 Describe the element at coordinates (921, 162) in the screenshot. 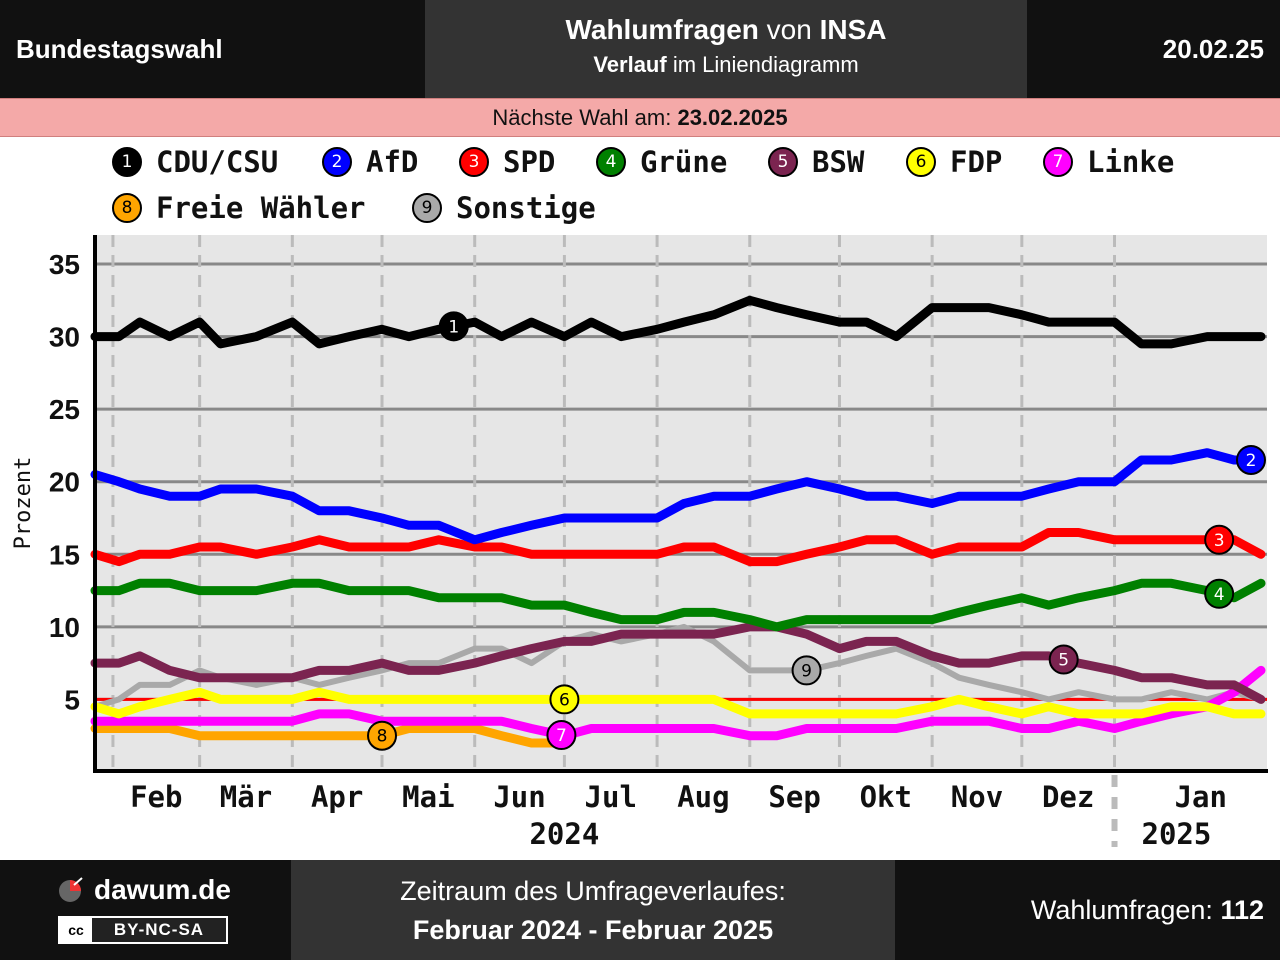

I see `legend-dot-fdp: 6` at that location.